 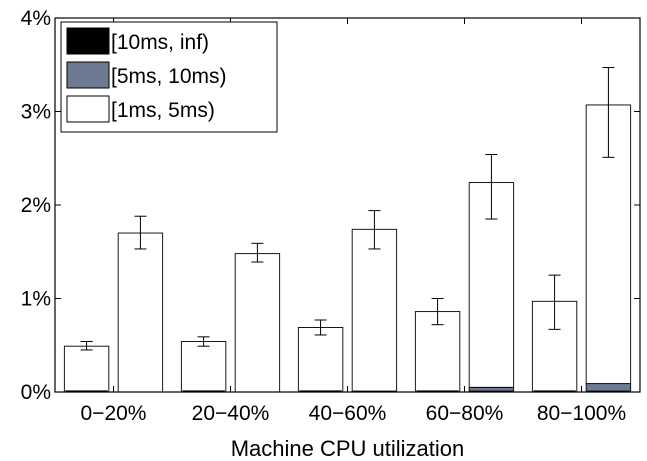 I want to click on y-tick-label-0: 0%, so click(x=36, y=392).